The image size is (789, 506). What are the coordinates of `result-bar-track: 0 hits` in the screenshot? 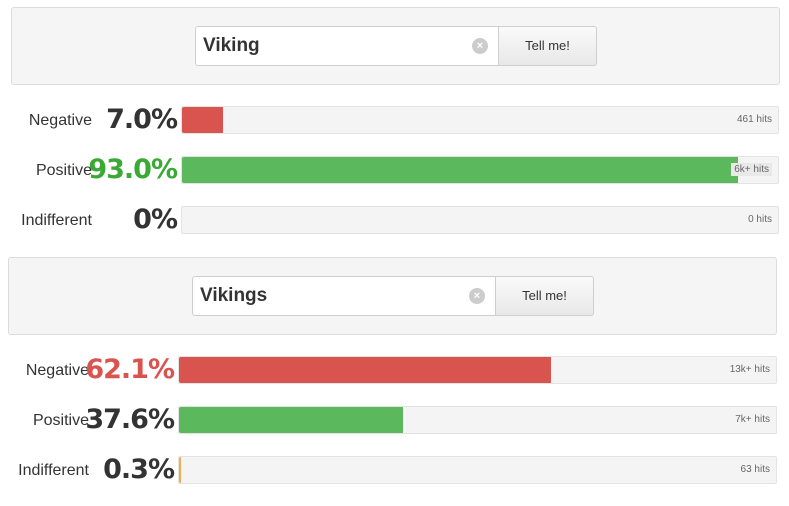 It's located at (480, 220).